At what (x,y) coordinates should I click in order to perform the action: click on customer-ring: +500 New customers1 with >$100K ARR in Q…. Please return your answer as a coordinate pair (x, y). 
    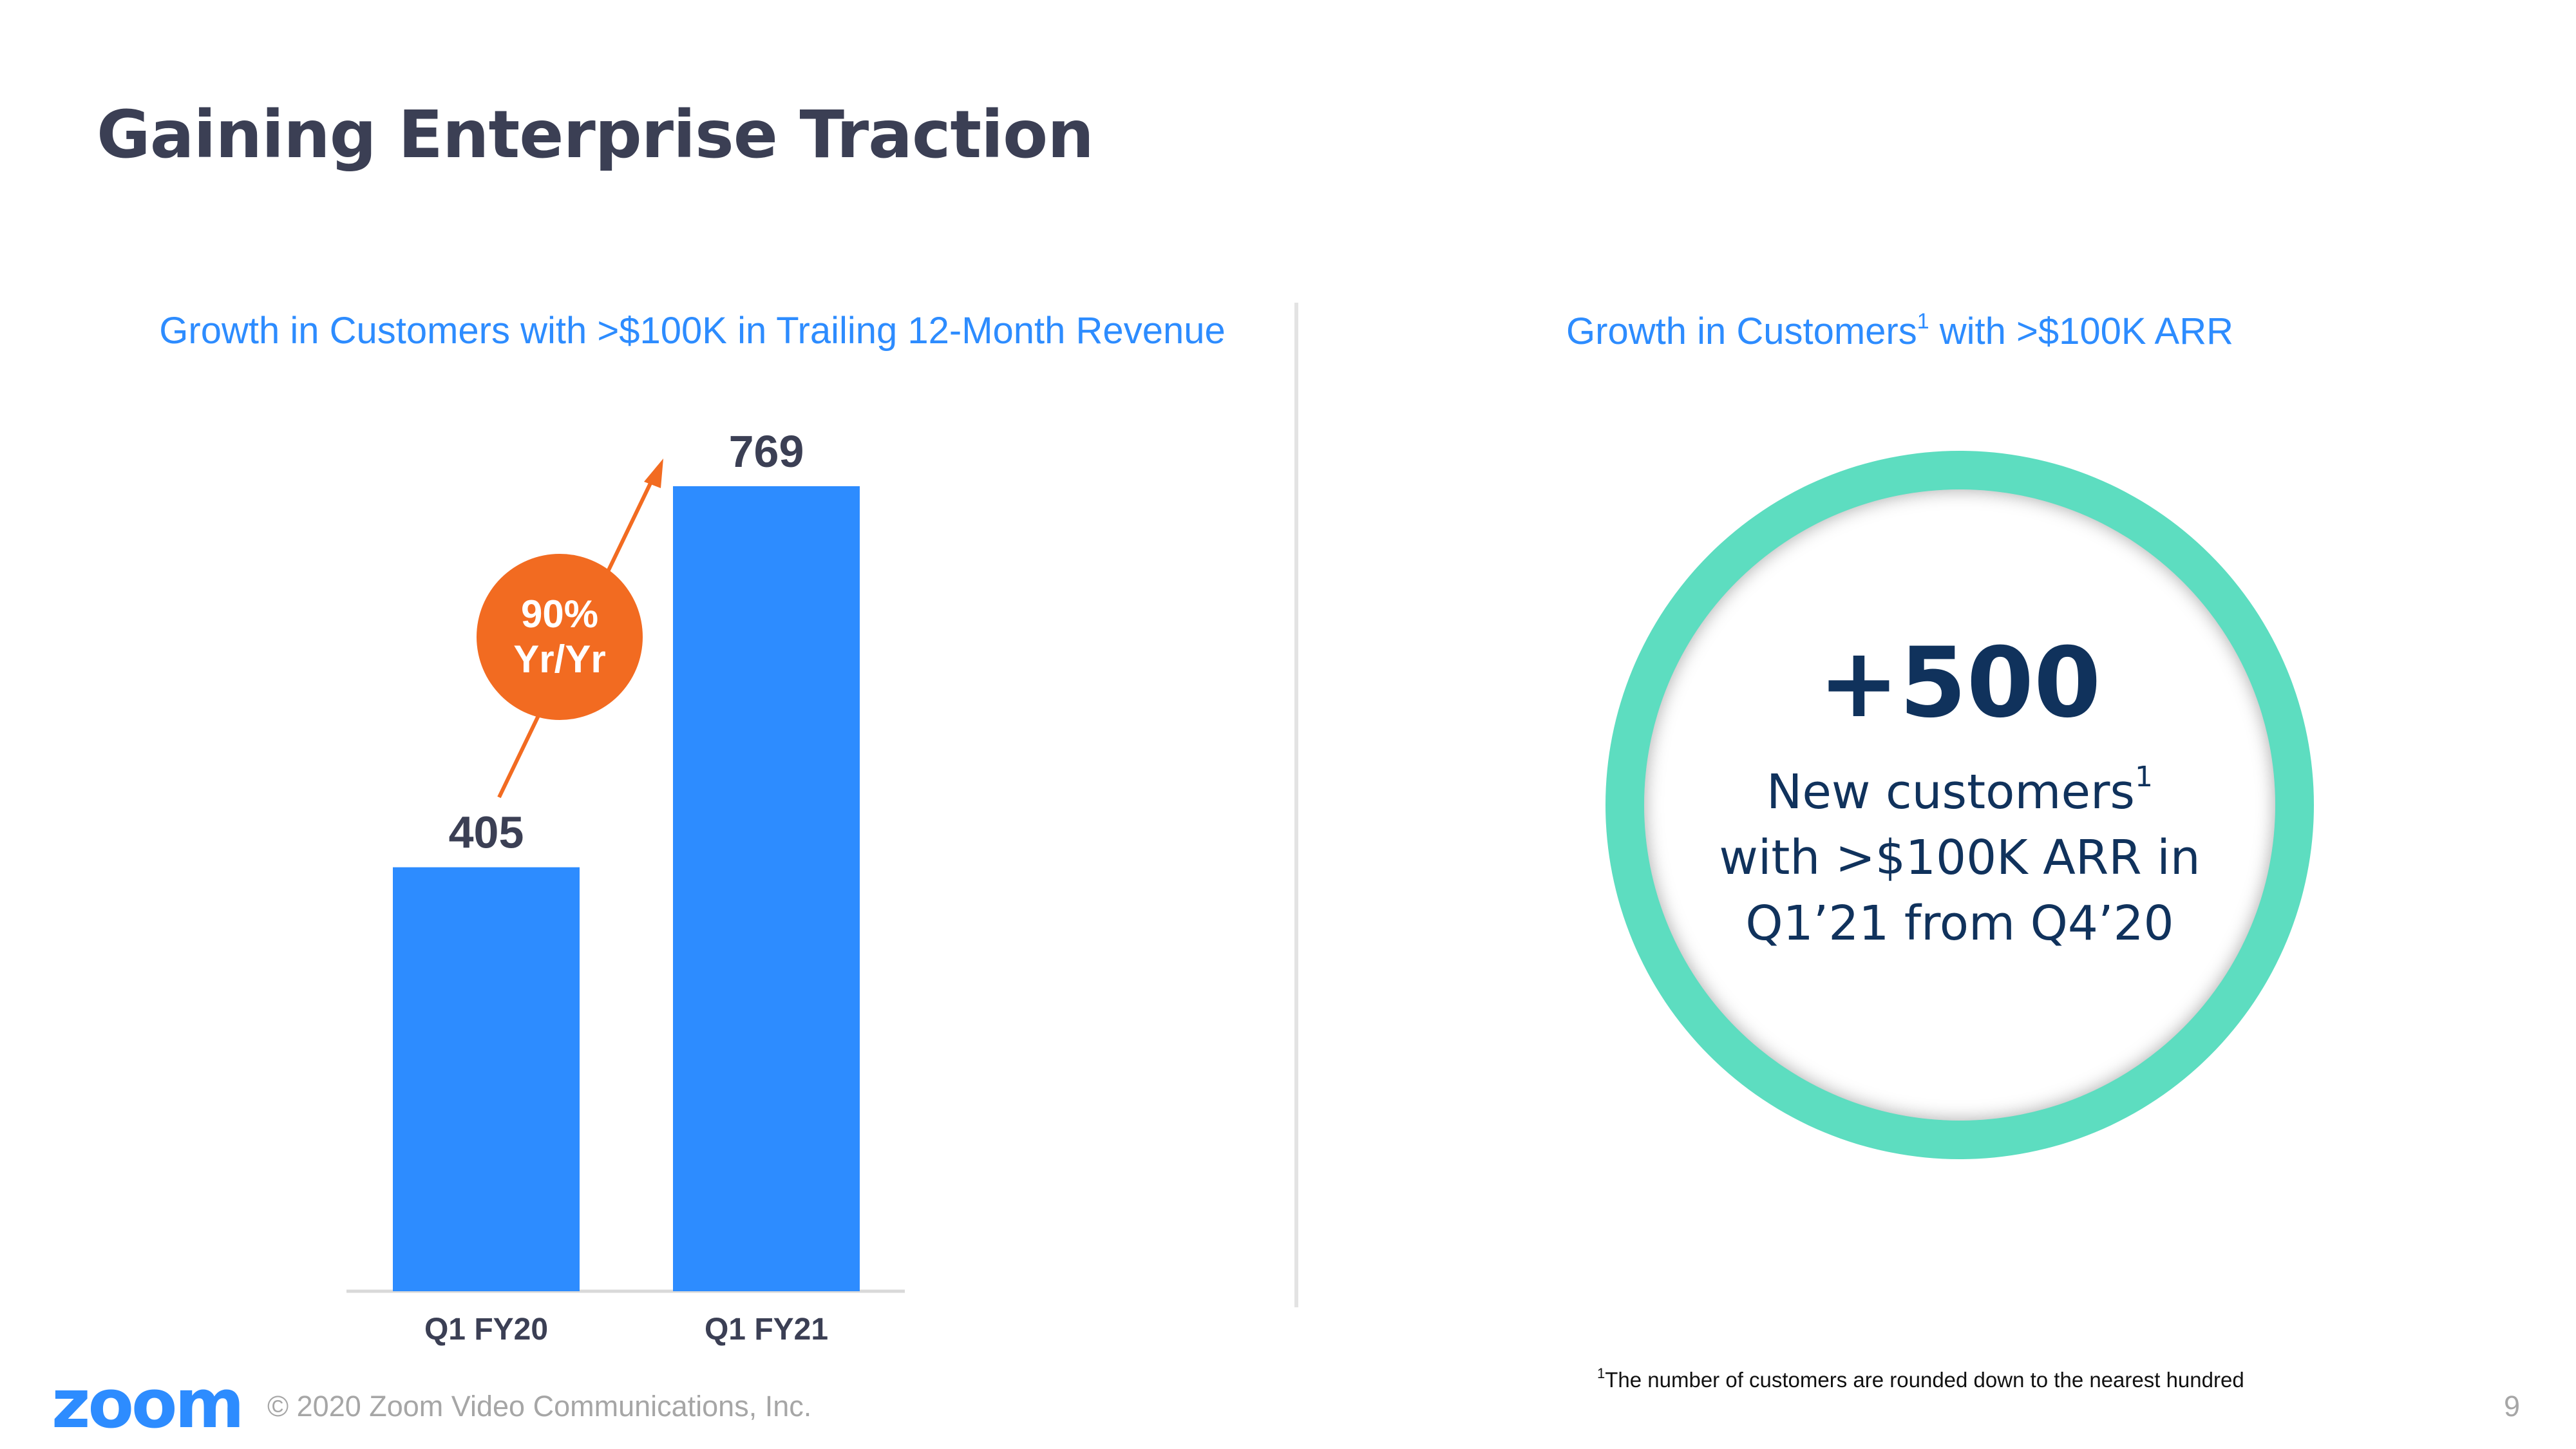
    Looking at the image, I should click on (1960, 805).